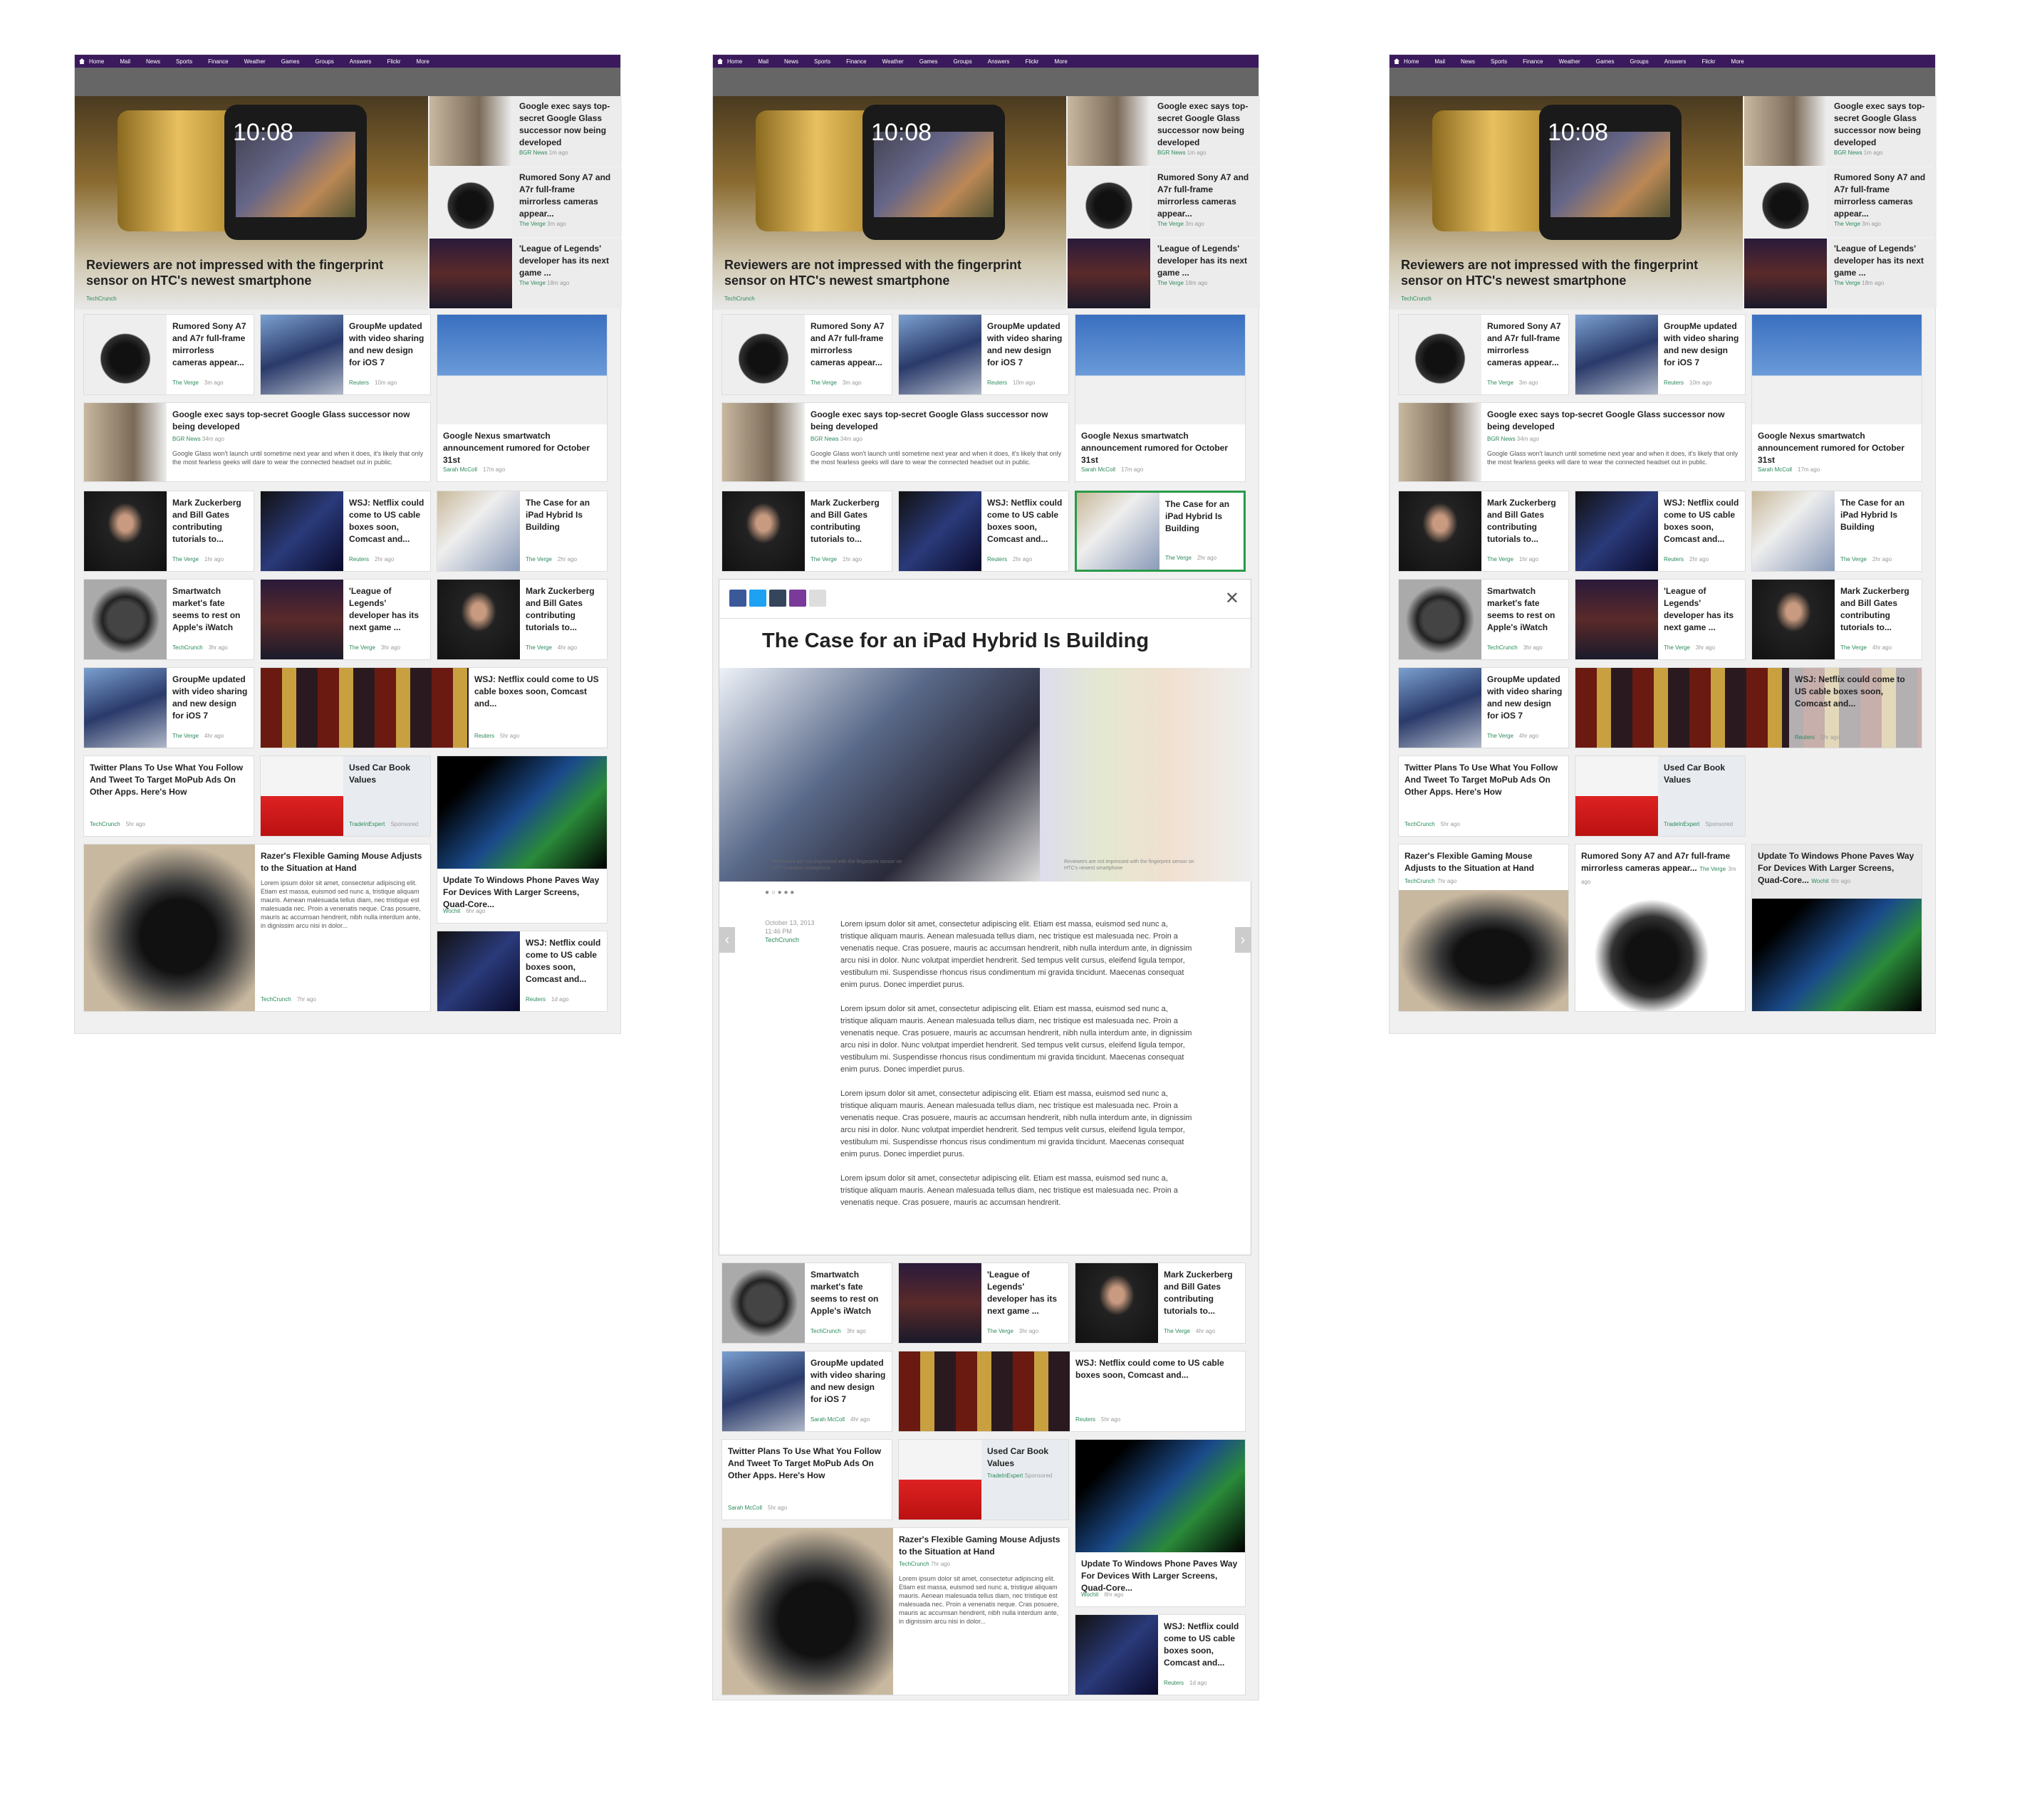 The width and height of the screenshot is (2017, 1820). I want to click on gallery-image, so click(879, 775).